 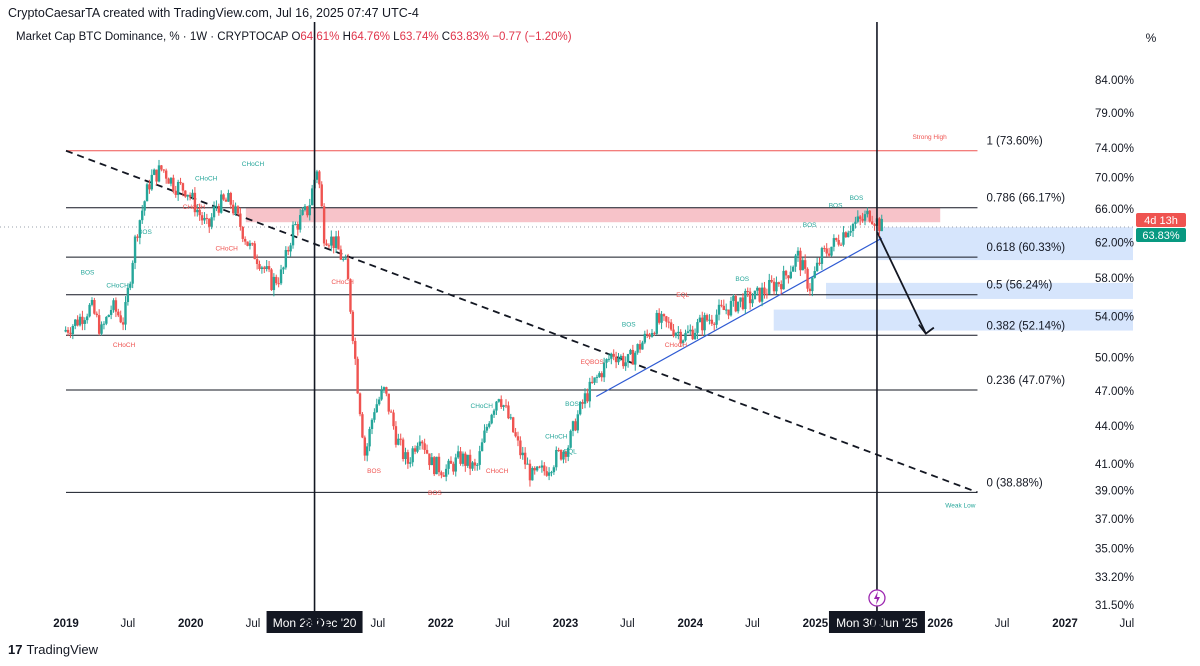 I want to click on footer: 17 TradingView, so click(x=53, y=649).